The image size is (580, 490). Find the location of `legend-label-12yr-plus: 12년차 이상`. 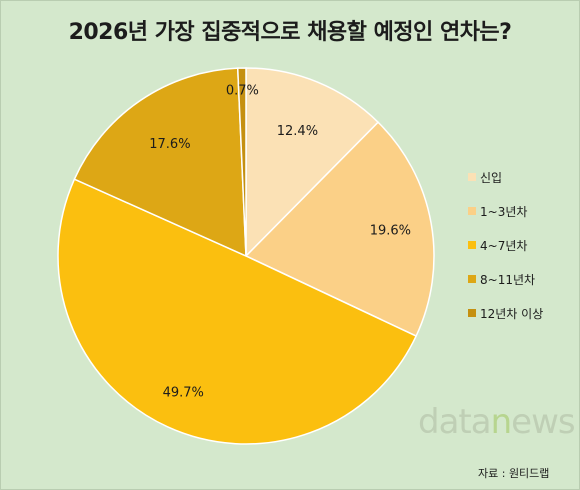

legend-label-12yr-plus: 12년차 이상 is located at coordinates (511, 314).